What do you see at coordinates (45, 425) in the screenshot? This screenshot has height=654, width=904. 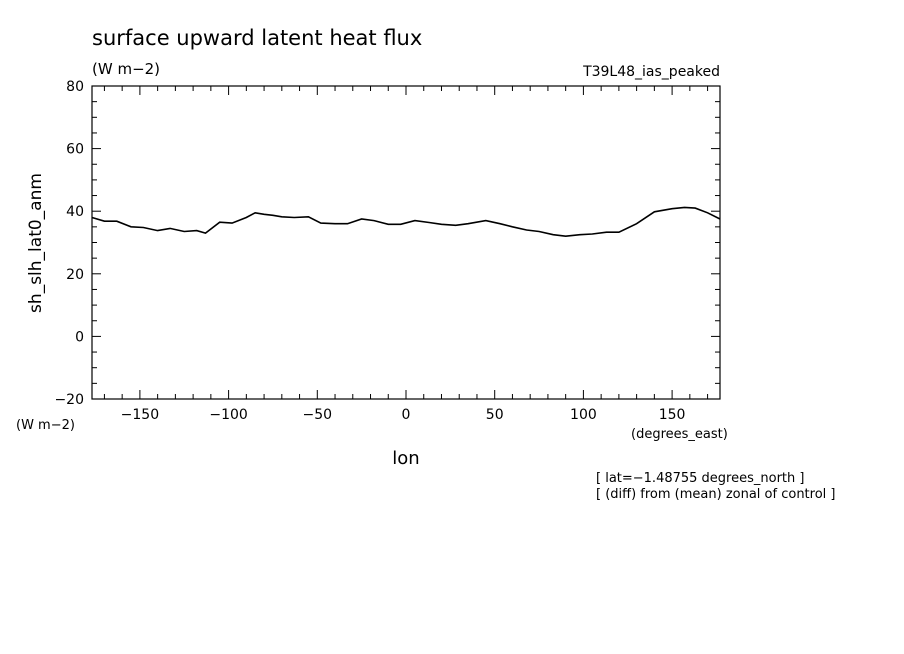 I see `y-units-label: (W m−2)` at bounding box center [45, 425].